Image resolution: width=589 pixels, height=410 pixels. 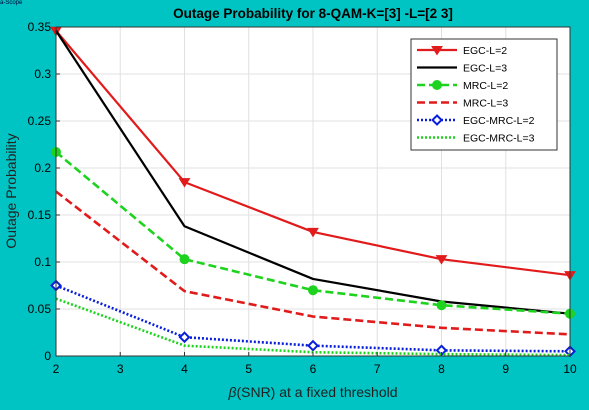 I want to click on legend-entry: EGC-MRC-L=2, so click(x=476, y=120).